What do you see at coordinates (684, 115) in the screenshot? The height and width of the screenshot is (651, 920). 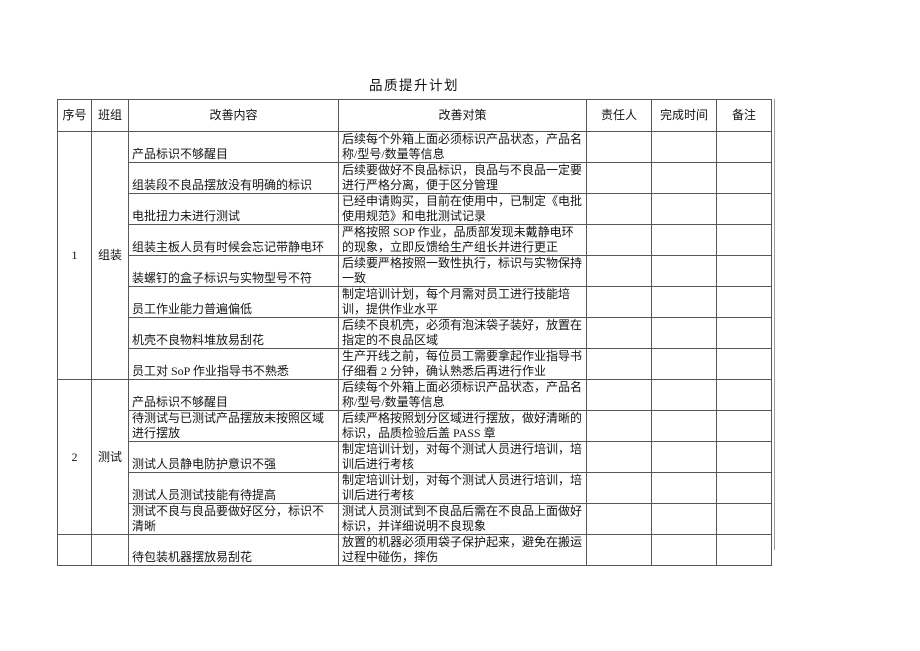 I see `column-header: 完成时间` at bounding box center [684, 115].